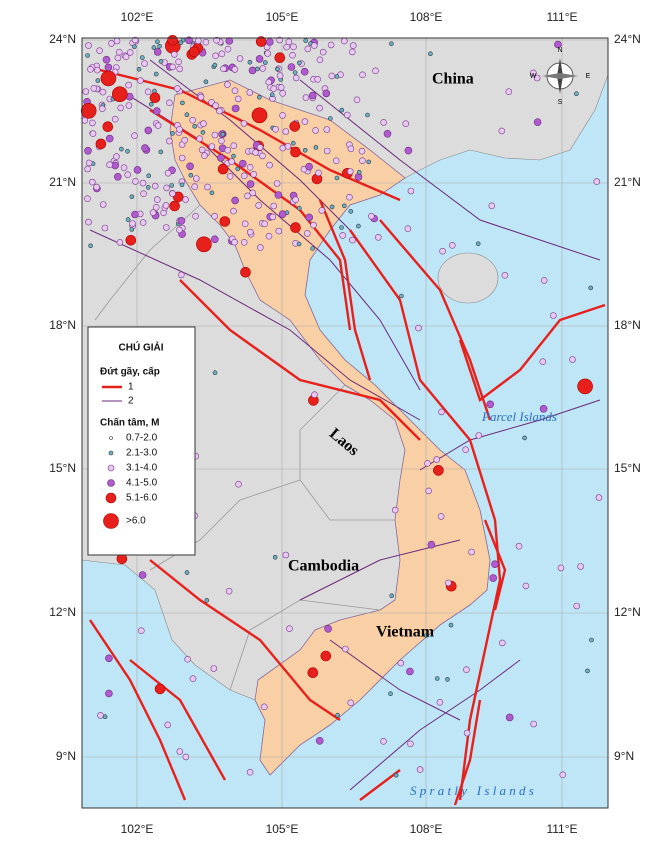 The image size is (670, 859). I want to click on legend-item: 0.7-2.0, so click(142, 438).